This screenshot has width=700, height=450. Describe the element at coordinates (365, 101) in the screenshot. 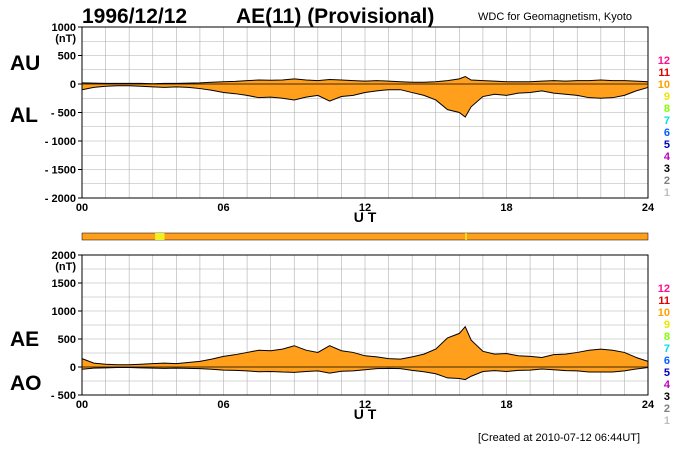

I see `series-line-al` at that location.